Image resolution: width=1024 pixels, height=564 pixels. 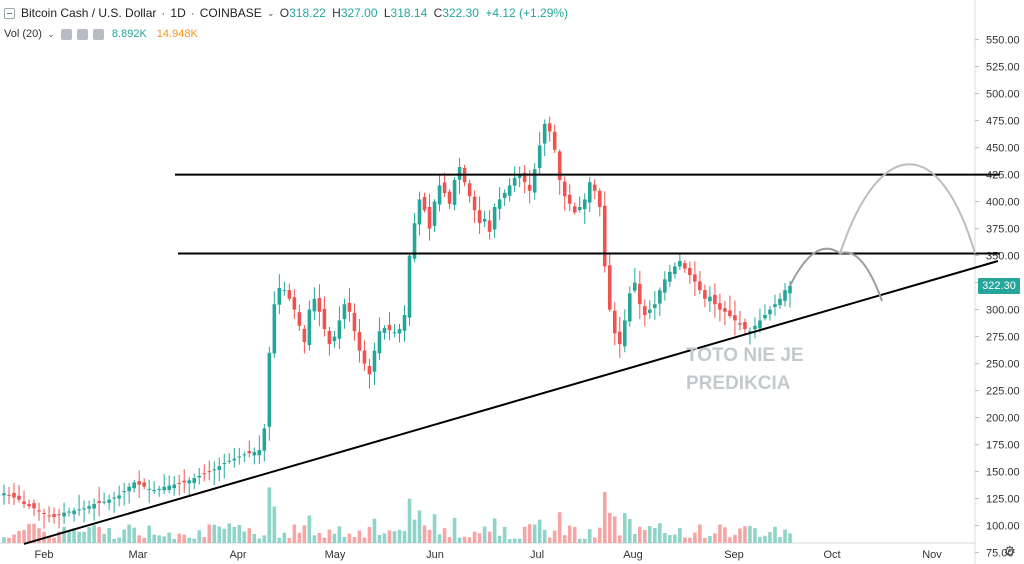 What do you see at coordinates (1003, 203) in the screenshot?
I see `y-tick-label: 400.00` at bounding box center [1003, 203].